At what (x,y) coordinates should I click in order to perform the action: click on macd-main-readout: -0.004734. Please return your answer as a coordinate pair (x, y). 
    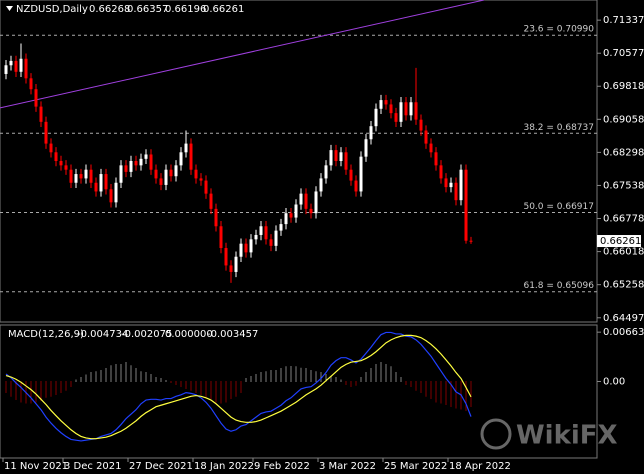
    Looking at the image, I should click on (102, 334).